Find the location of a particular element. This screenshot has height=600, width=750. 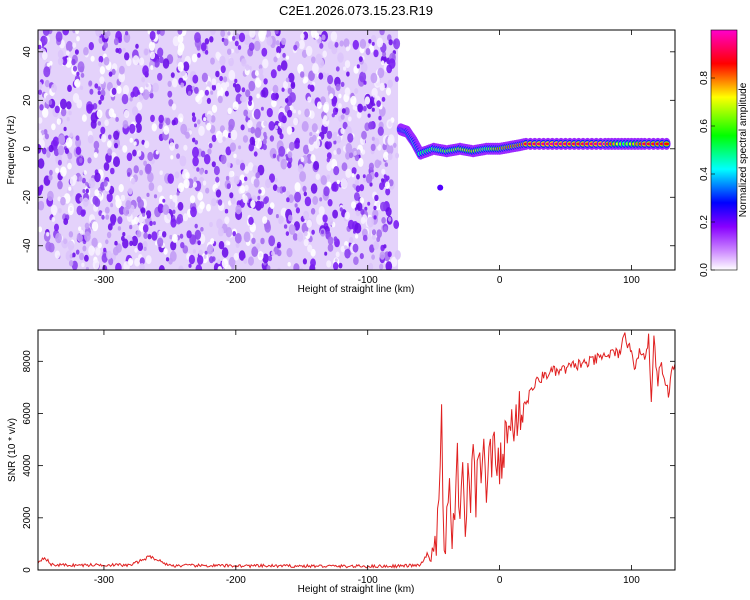

x-tick-label: 0 is located at coordinates (500, 580).